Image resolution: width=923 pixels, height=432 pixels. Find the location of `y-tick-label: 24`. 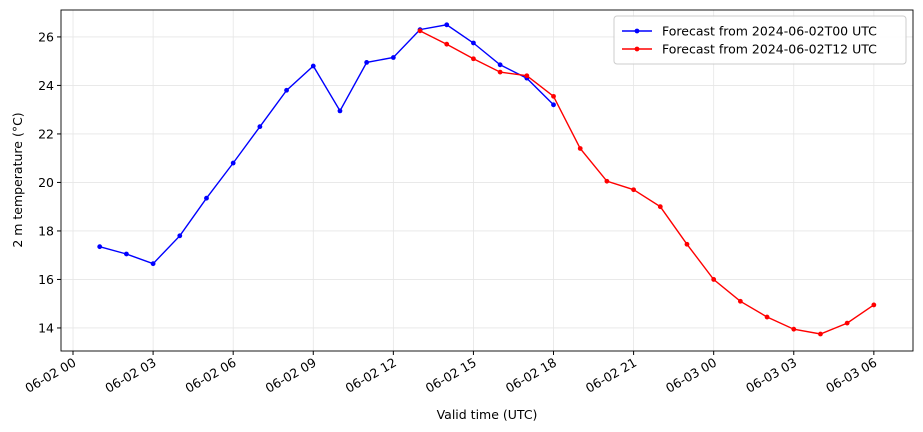

y-tick-label: 24 is located at coordinates (46, 85).